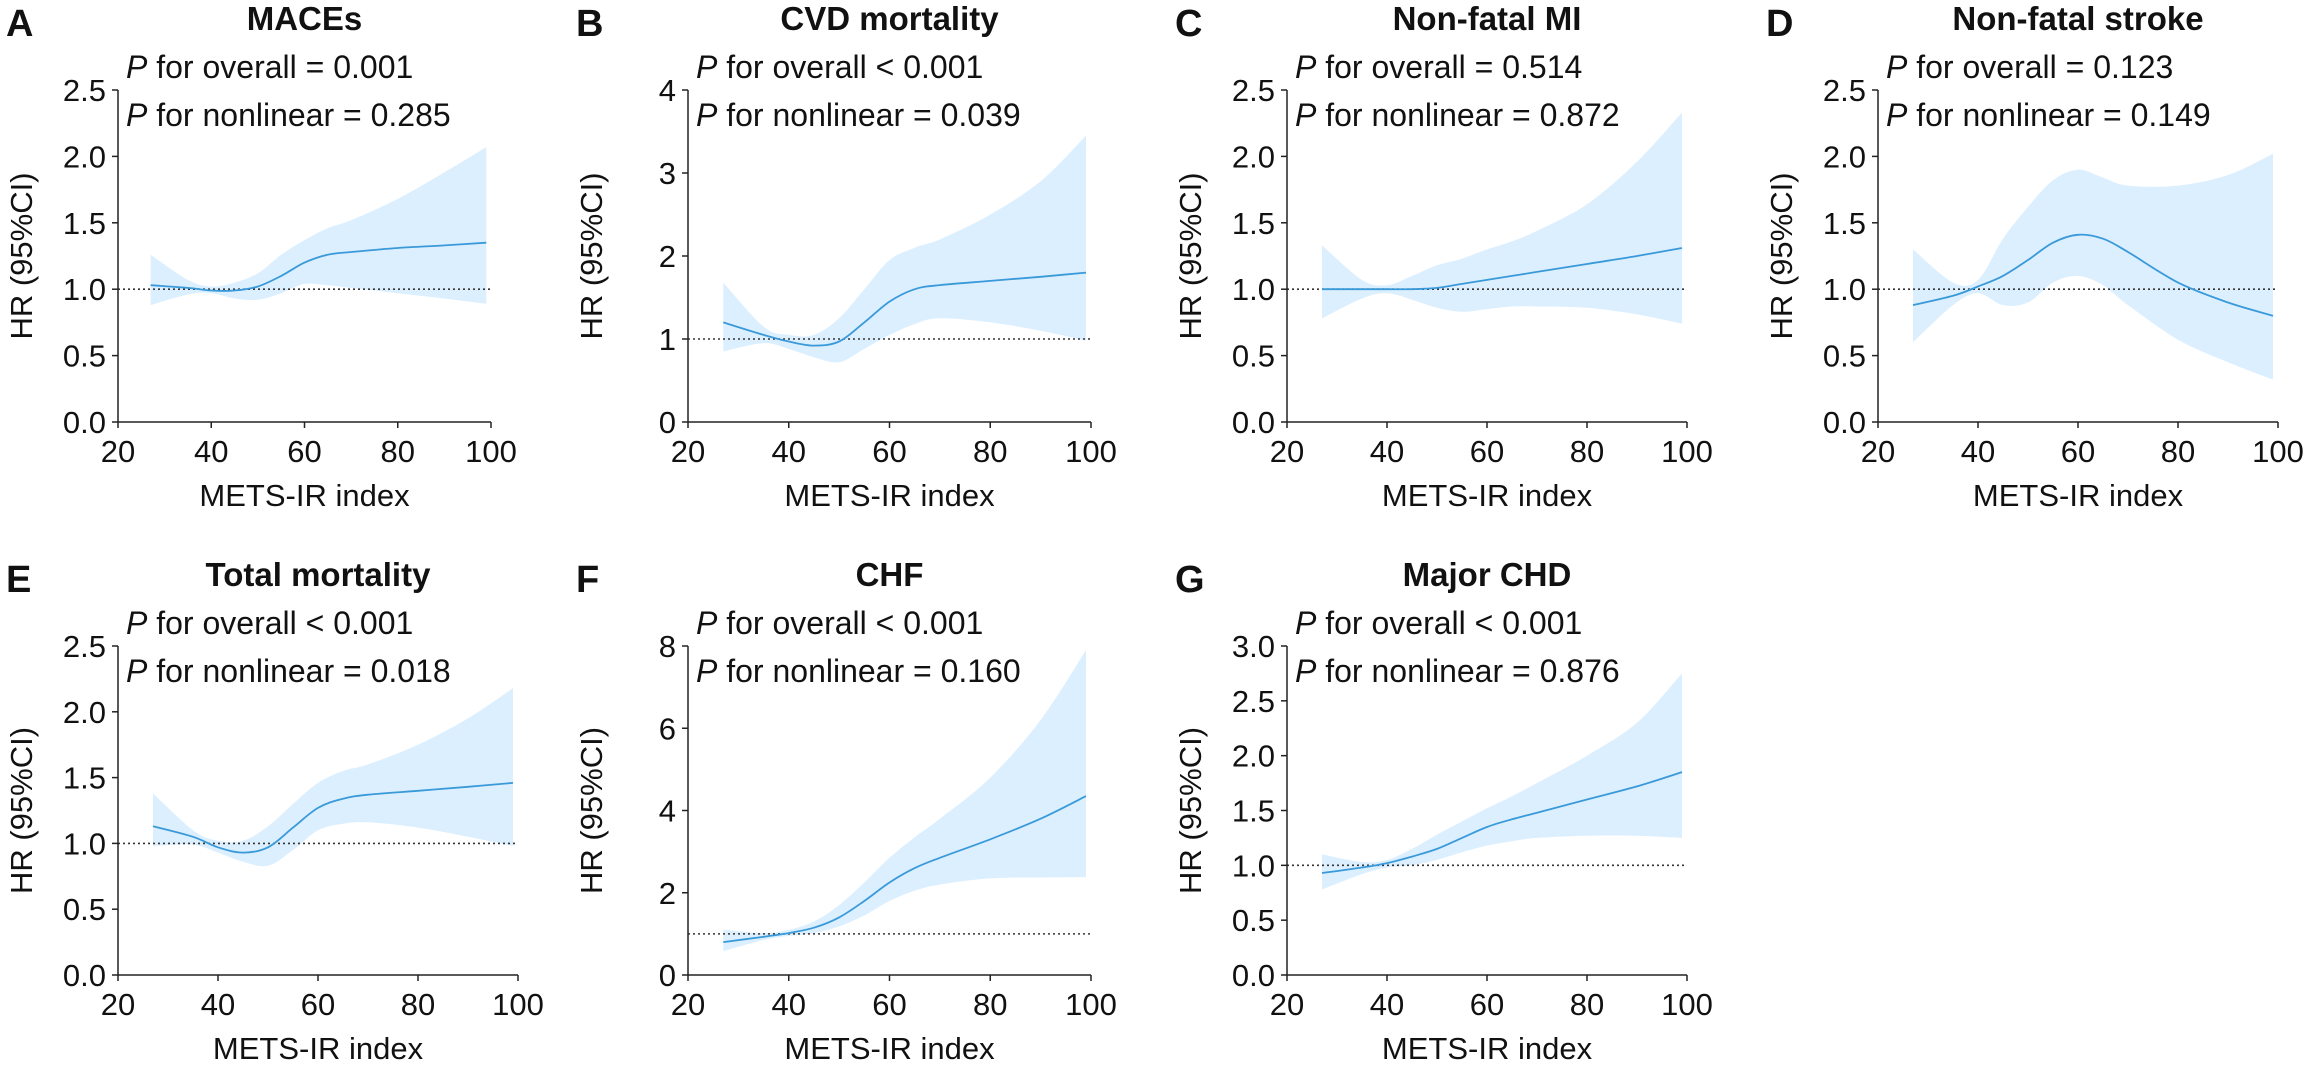  What do you see at coordinates (305, 18) in the screenshot?
I see `panel-title: MACEs` at bounding box center [305, 18].